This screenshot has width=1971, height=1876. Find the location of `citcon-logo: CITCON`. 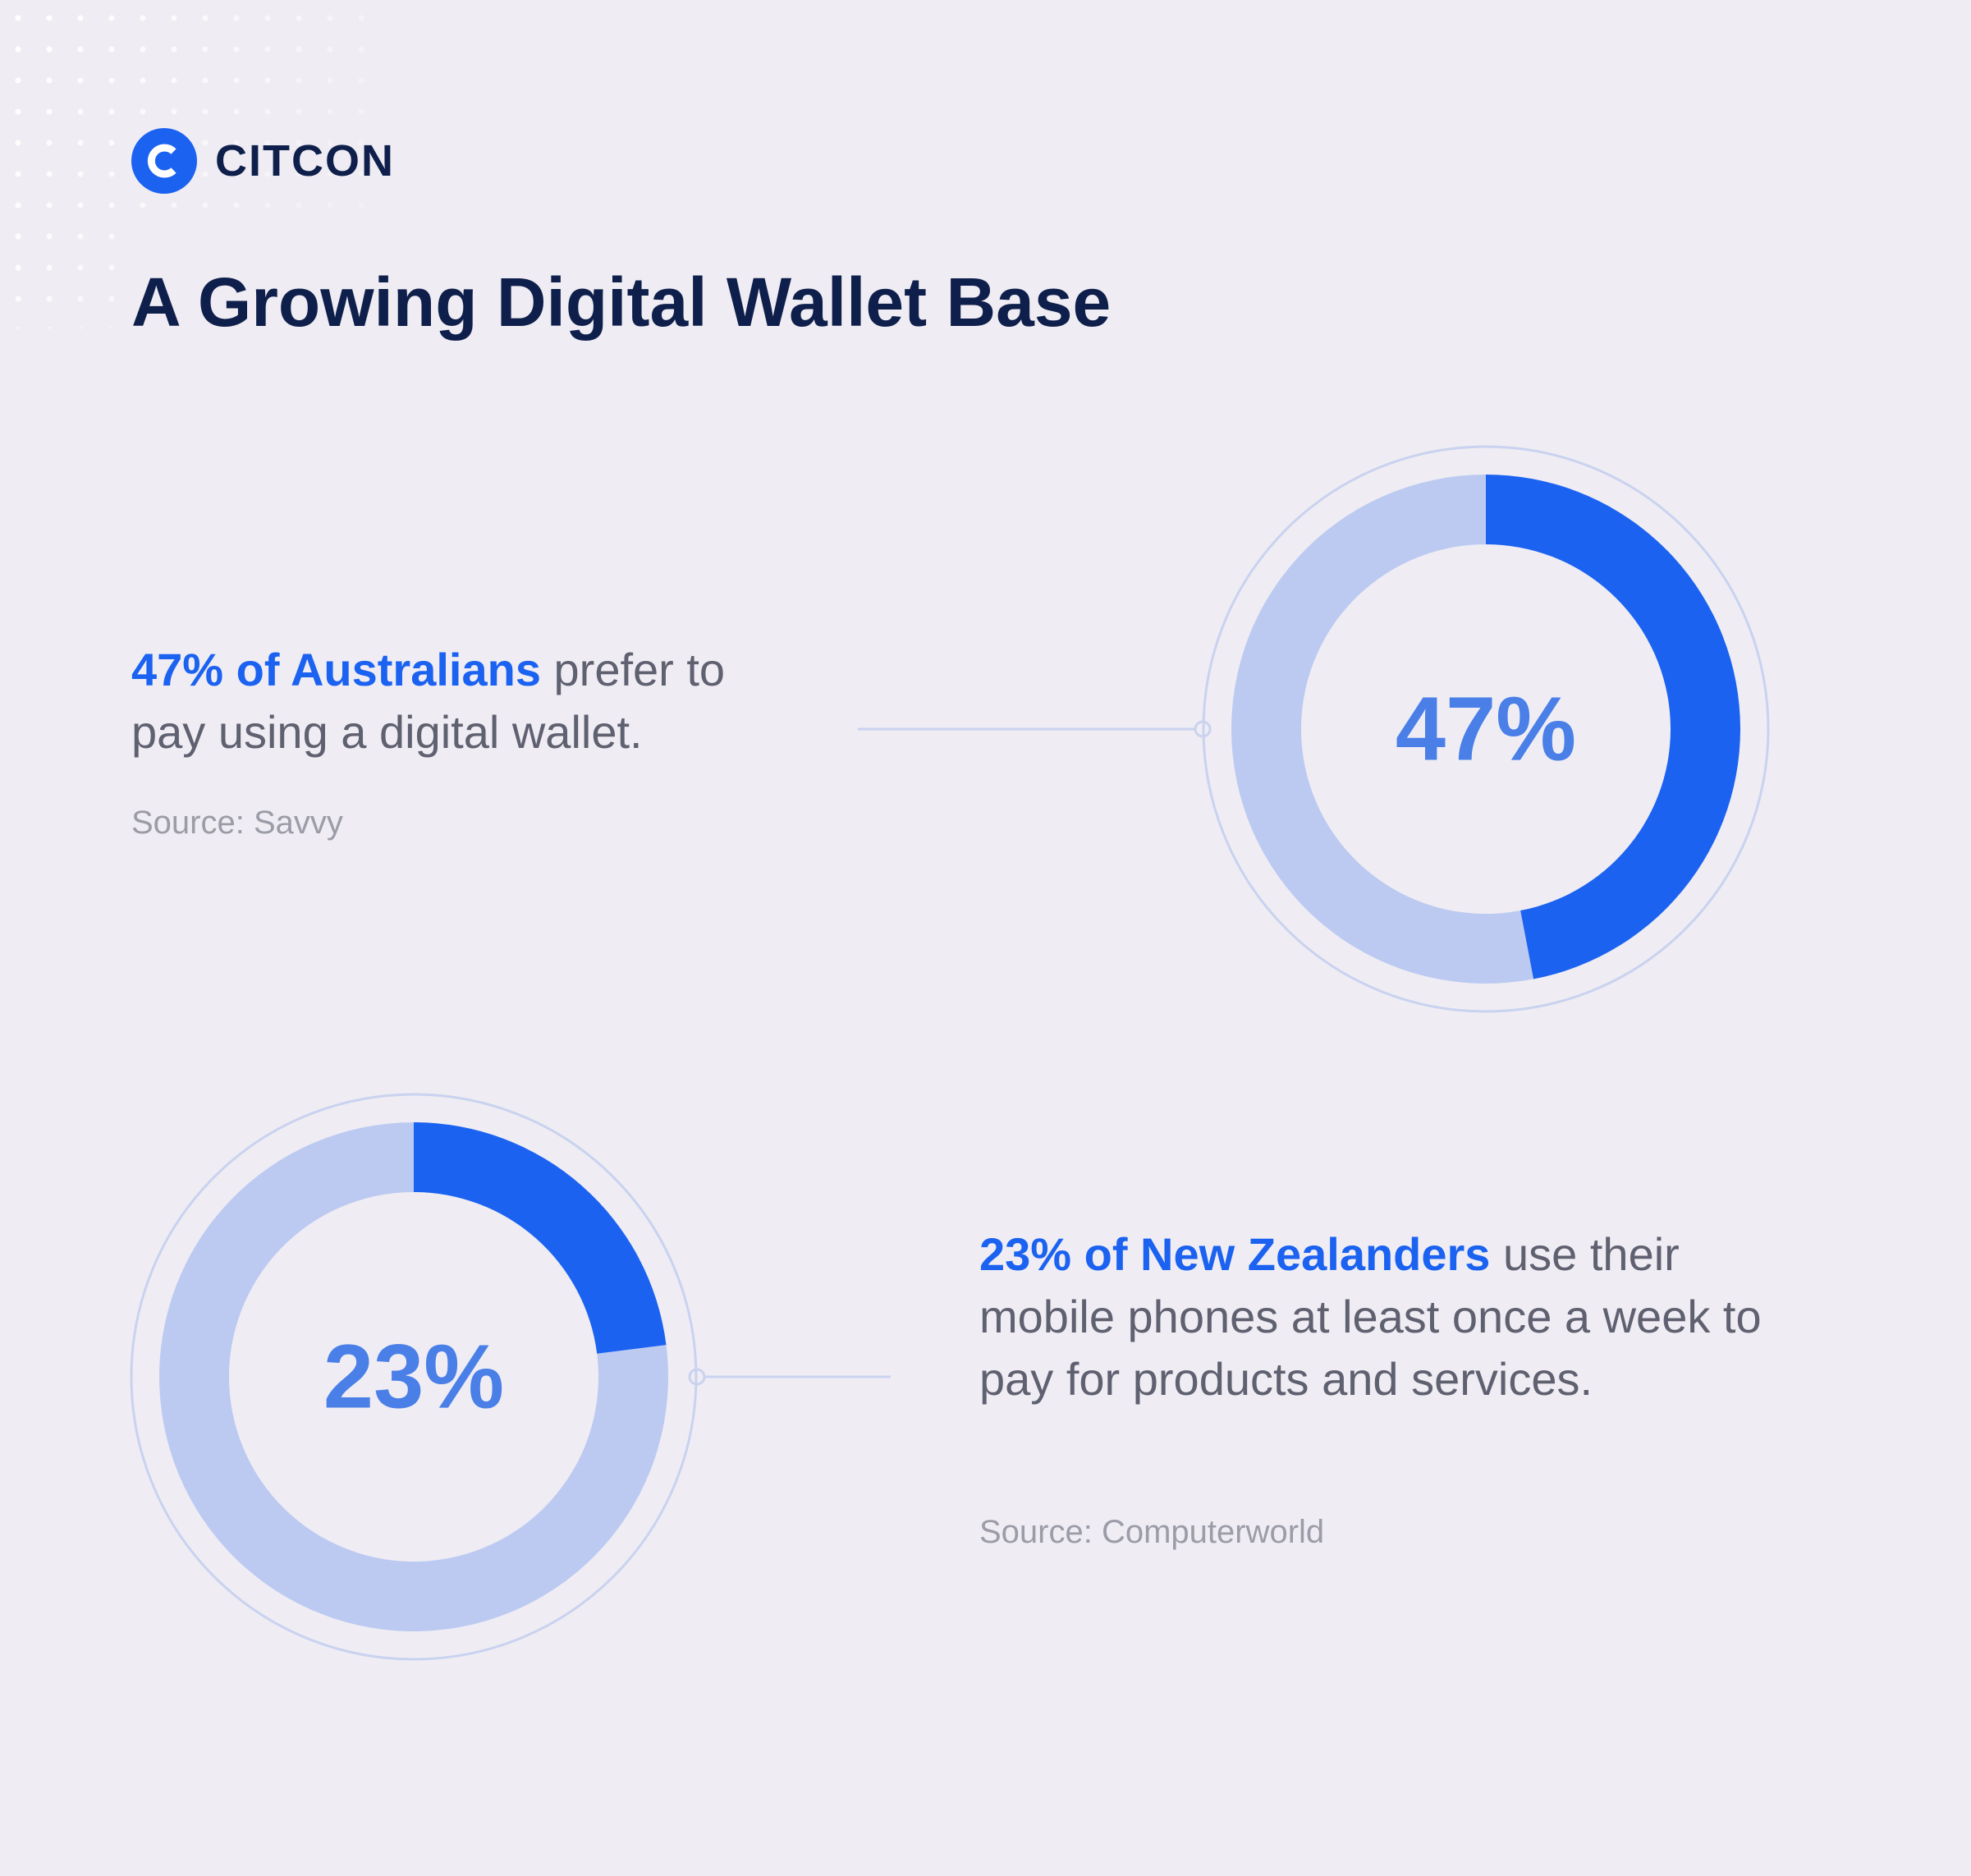

citcon-logo: CITCON is located at coordinates (263, 161).